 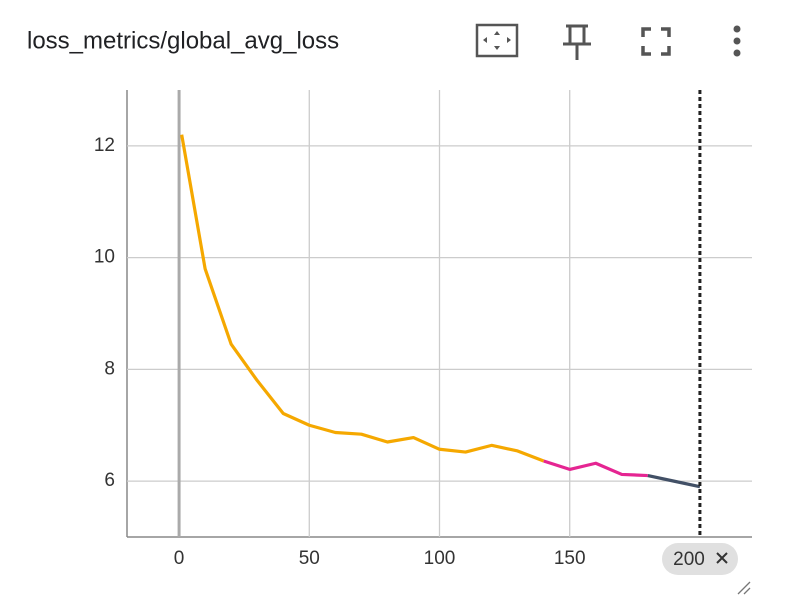 I want to click on x-tick-label: 50, so click(x=309, y=558).